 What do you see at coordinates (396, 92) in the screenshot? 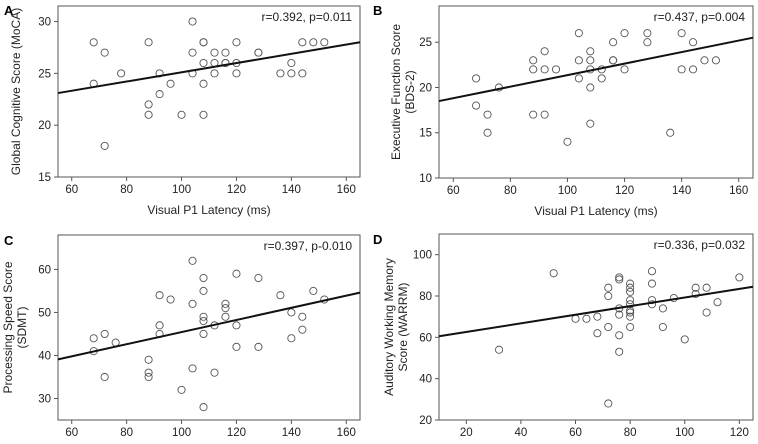
I see `y-axis-label-b: Executive Function Score` at bounding box center [396, 92].